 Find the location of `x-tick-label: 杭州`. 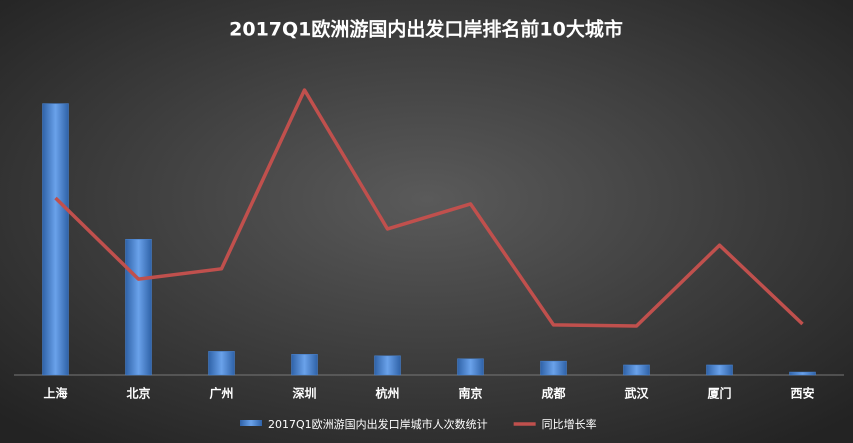

x-tick-label: 杭州 is located at coordinates (387, 393).